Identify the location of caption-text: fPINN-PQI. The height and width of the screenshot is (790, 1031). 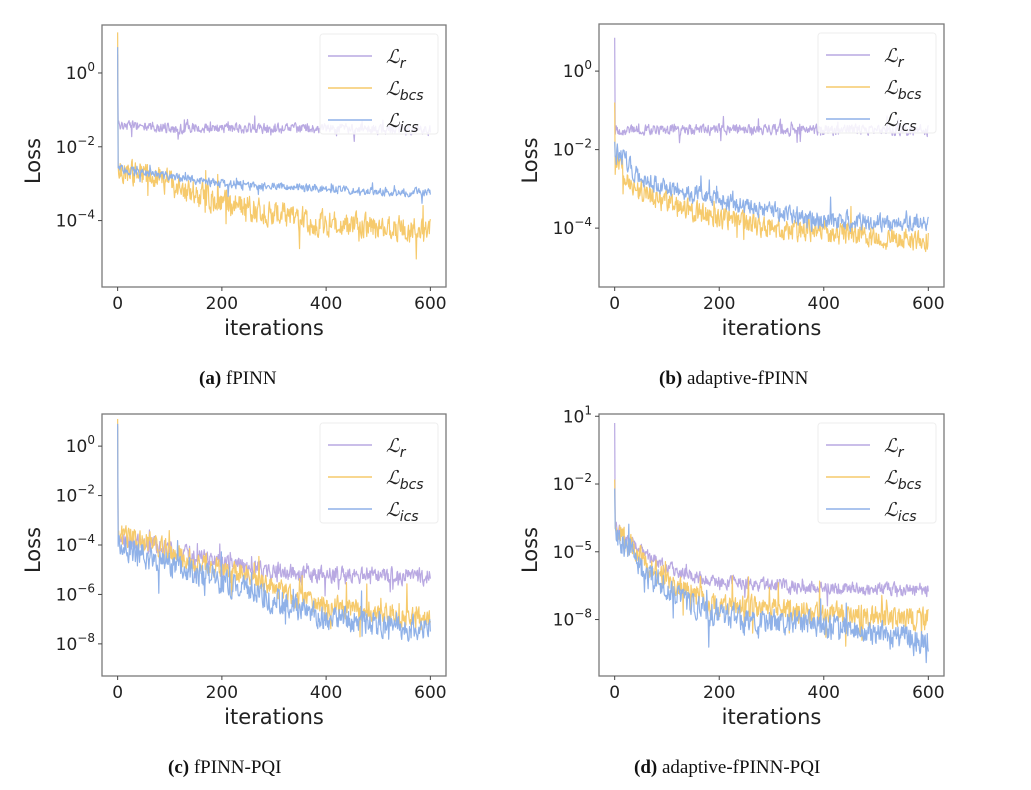
(235, 767).